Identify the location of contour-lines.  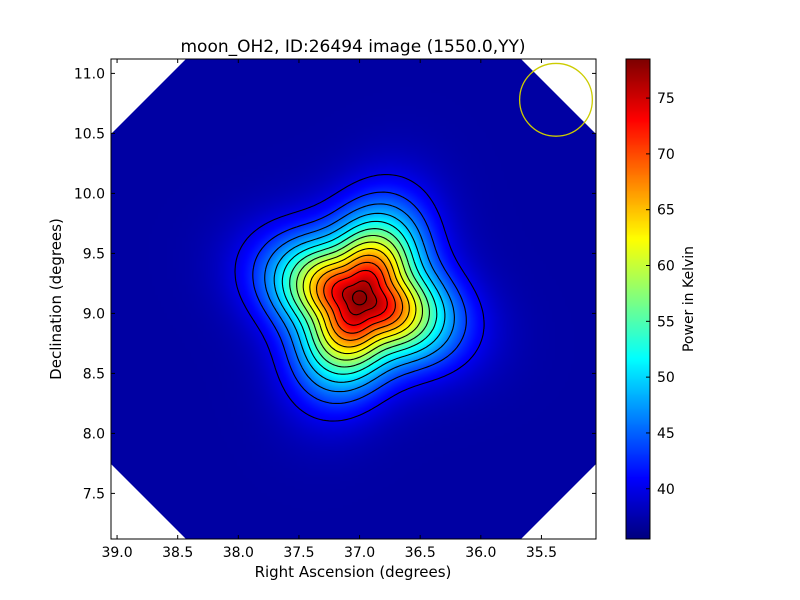
(359, 297).